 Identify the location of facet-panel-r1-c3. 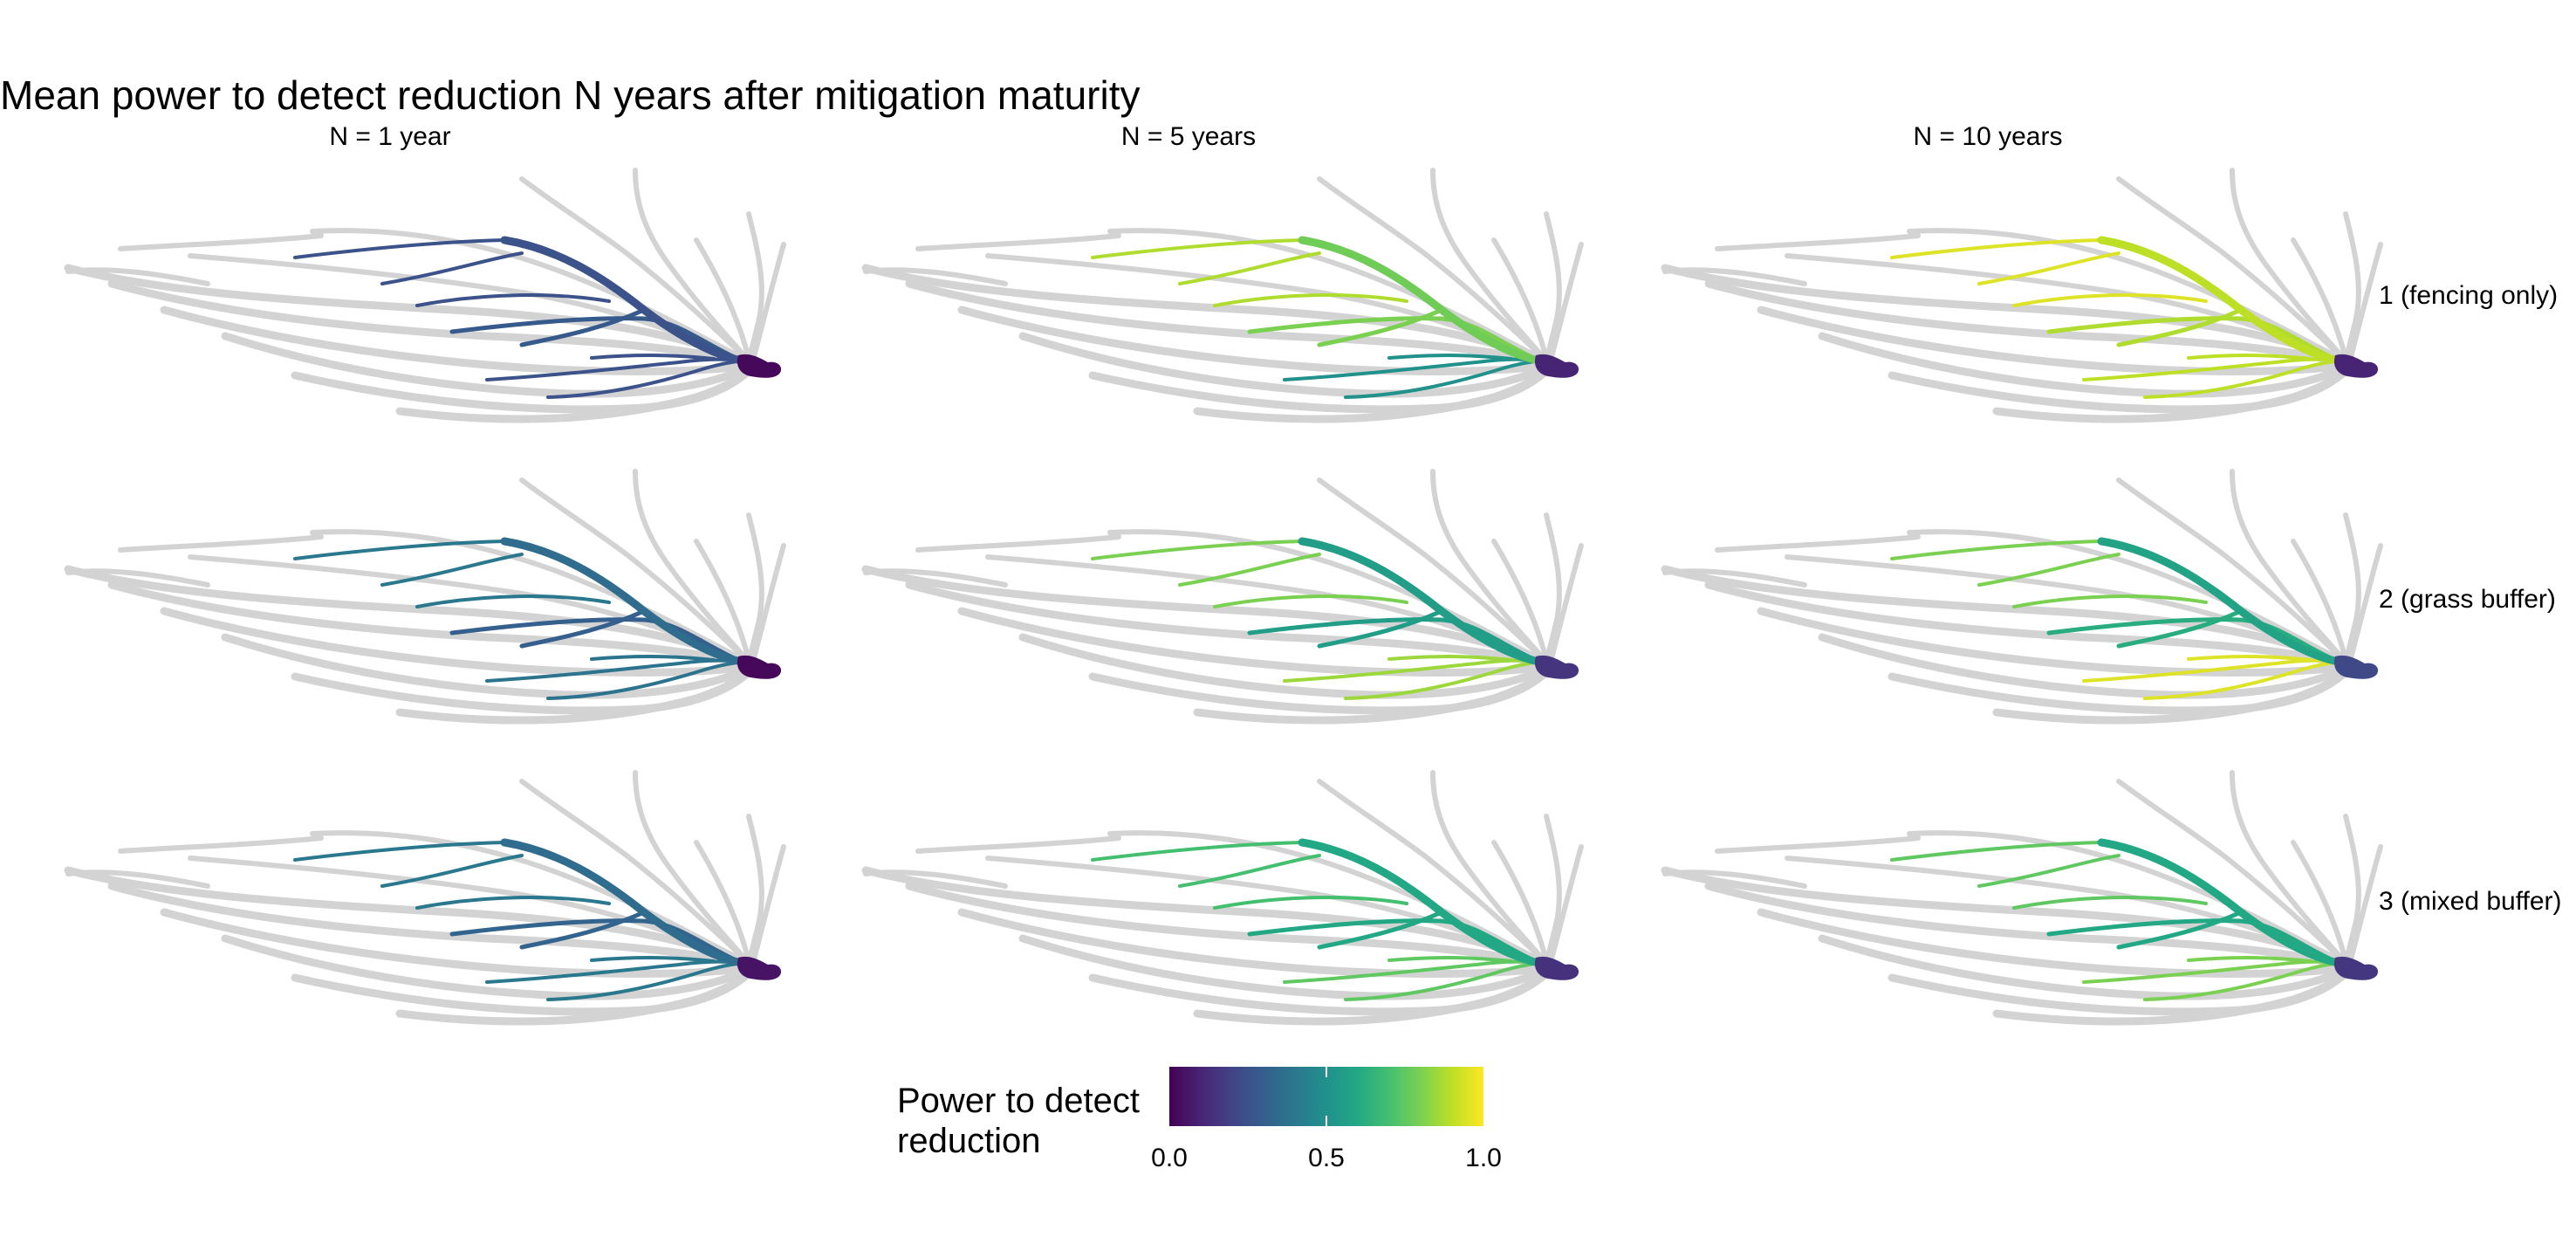
(2022, 295).